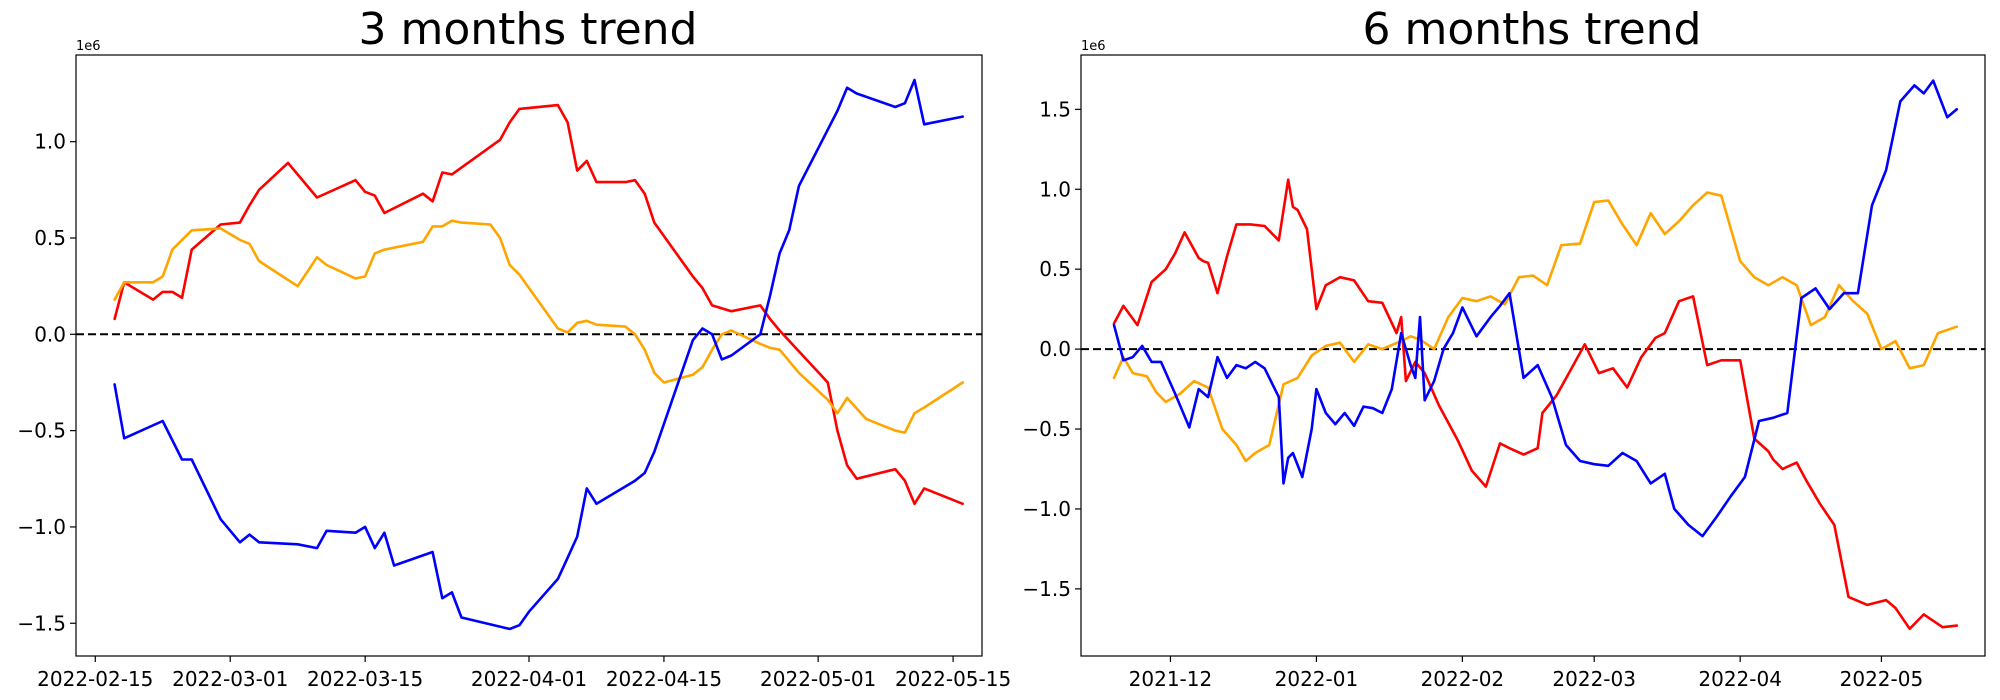  I want to click on x-tick-label: 2022-02-15, so click(95, 679).